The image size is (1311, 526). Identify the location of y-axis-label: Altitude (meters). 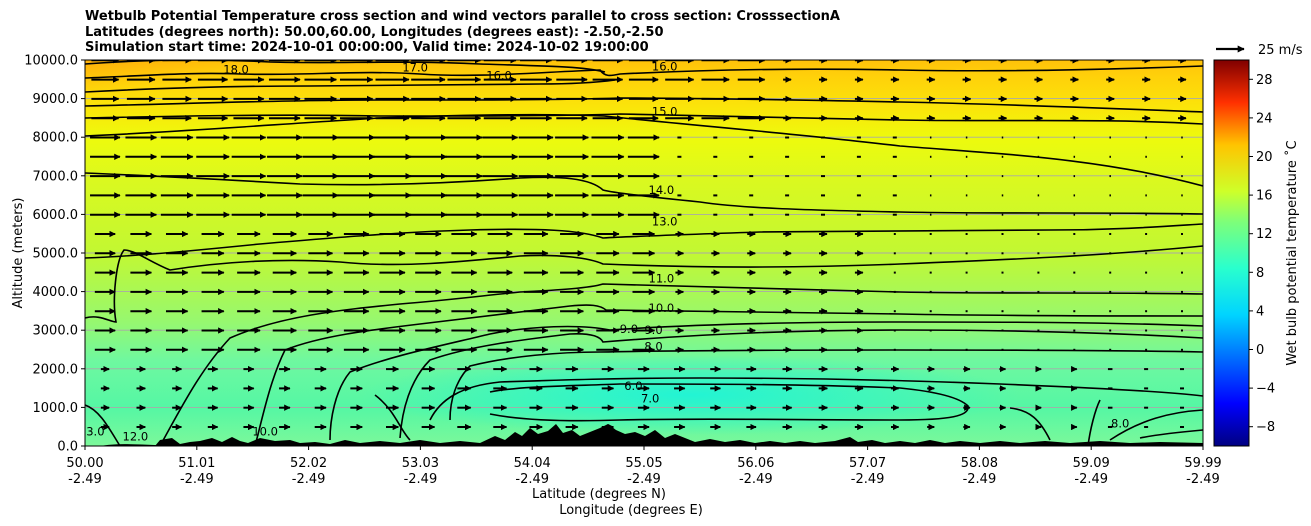
(18, 253).